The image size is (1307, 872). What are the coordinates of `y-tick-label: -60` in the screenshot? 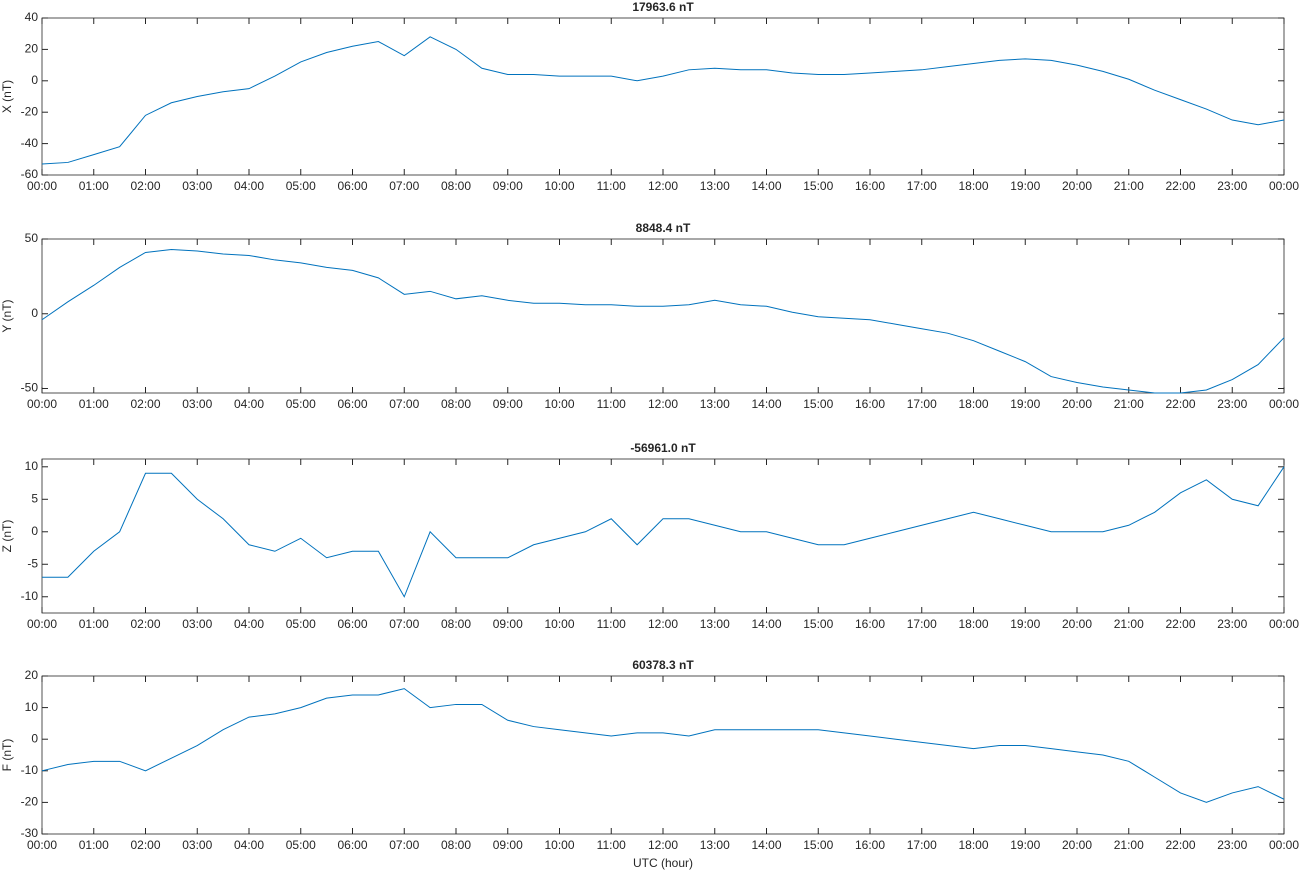 It's located at (30, 174).